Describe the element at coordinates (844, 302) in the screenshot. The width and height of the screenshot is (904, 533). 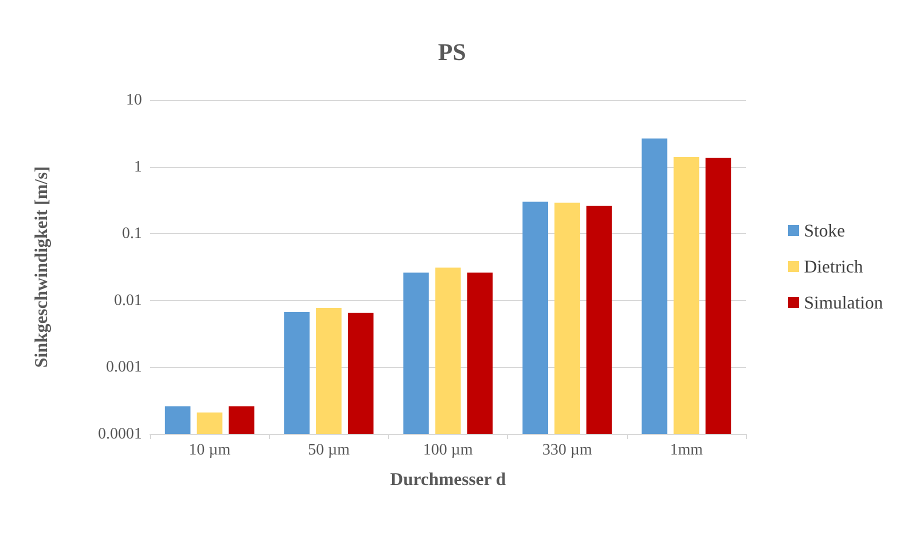
I see `legend-label: Simulation` at that location.